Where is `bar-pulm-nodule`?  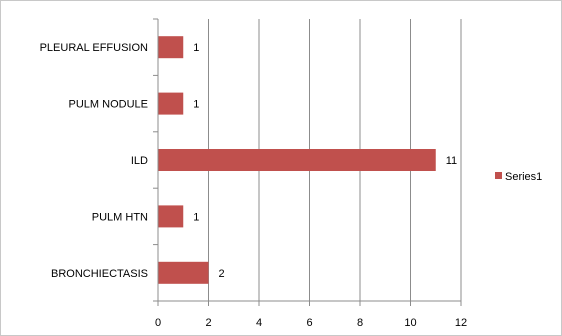
bar-pulm-nodule is located at coordinates (171, 103).